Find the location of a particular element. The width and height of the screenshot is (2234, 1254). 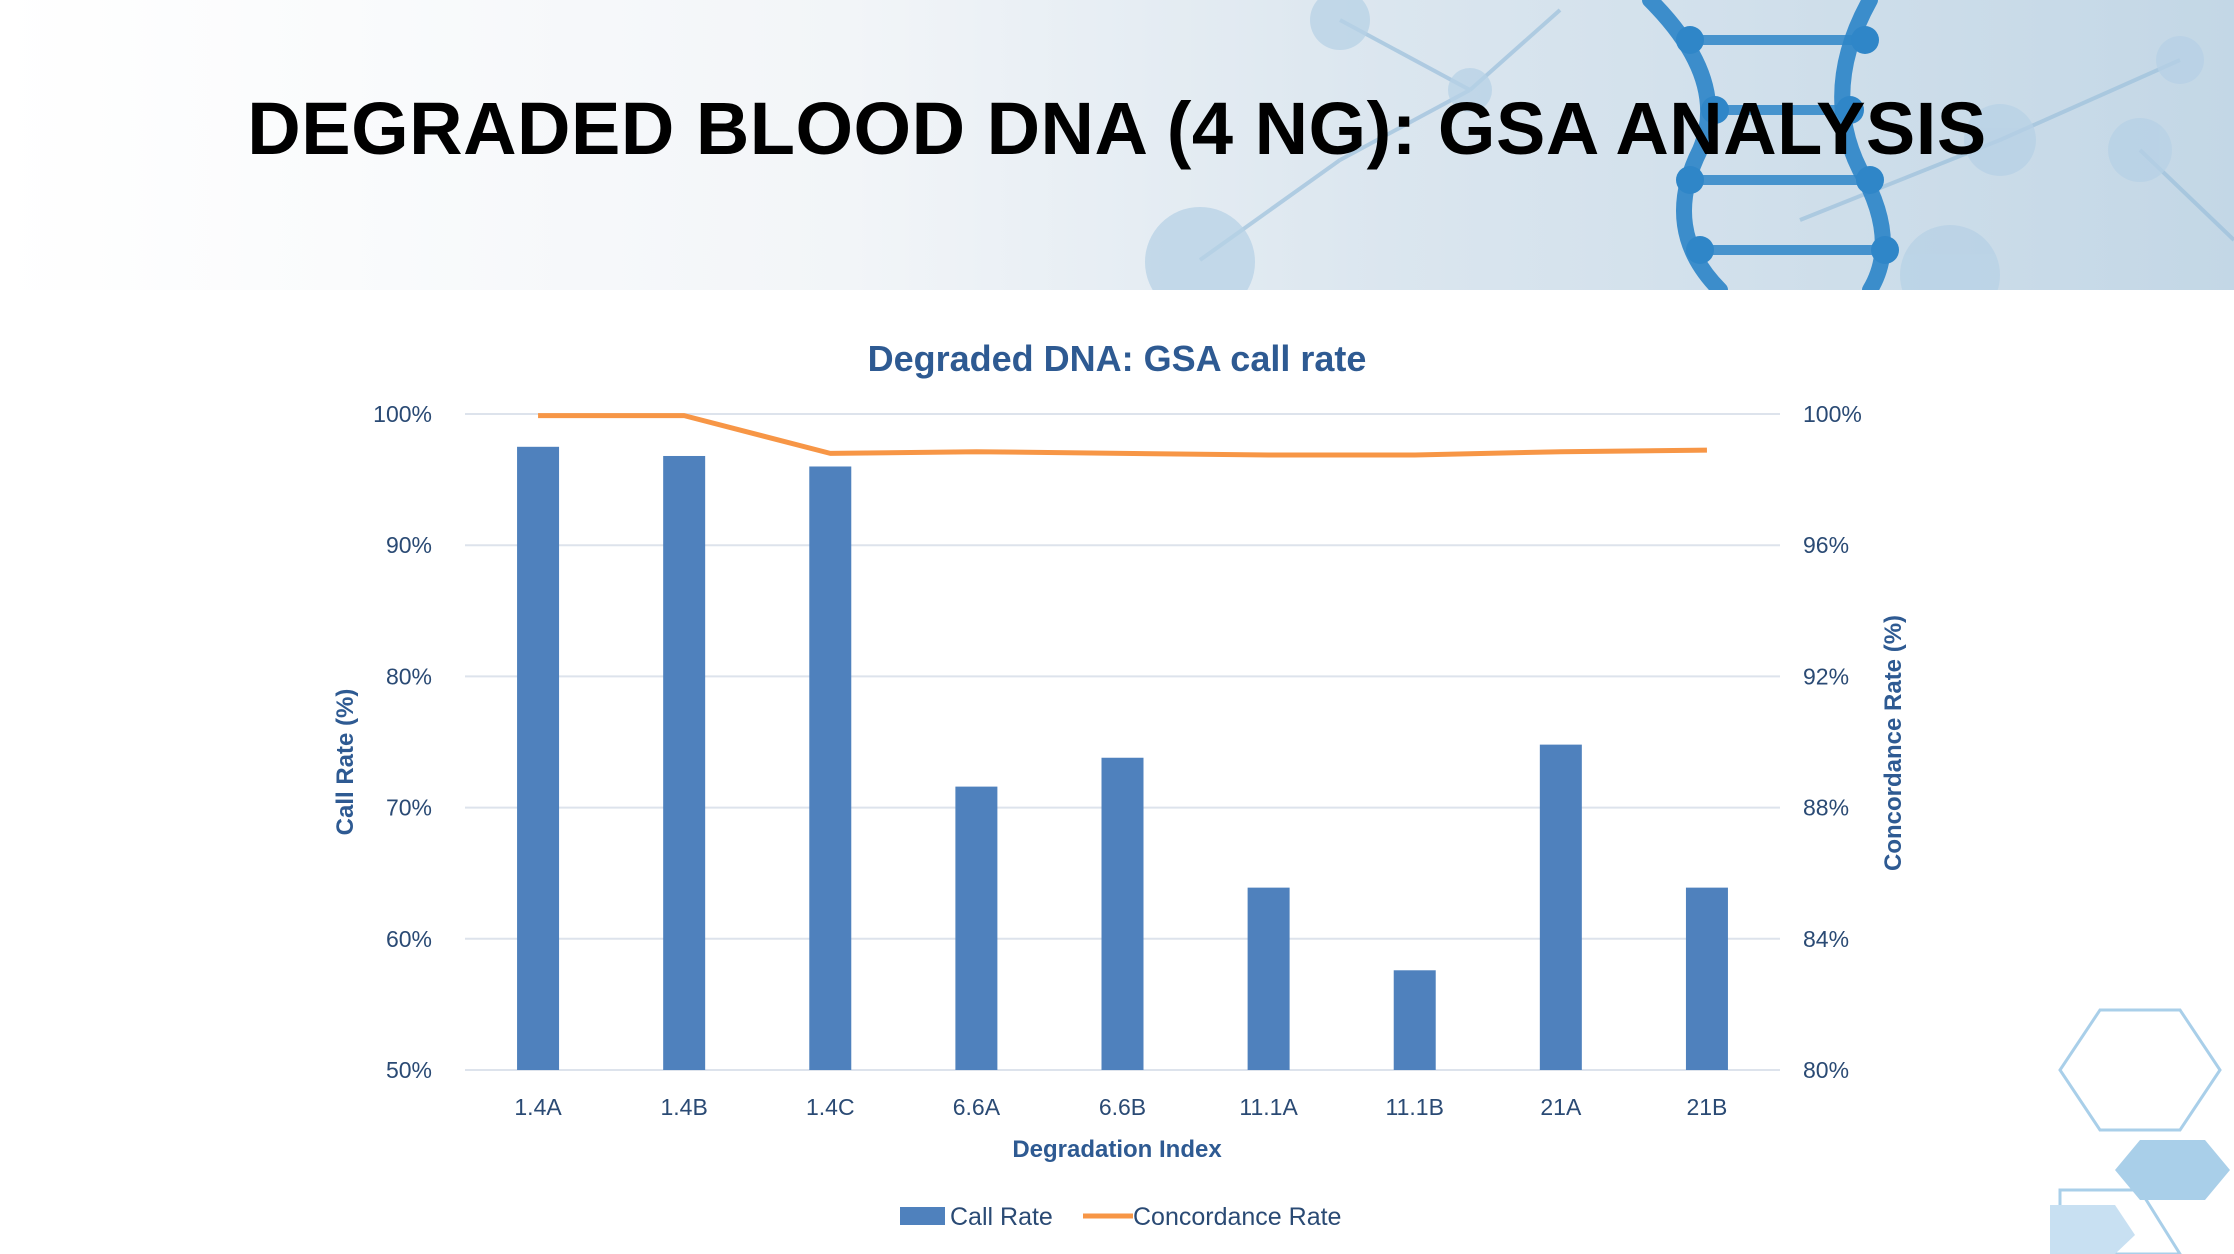

y-tick-label: 90% is located at coordinates (409, 545).